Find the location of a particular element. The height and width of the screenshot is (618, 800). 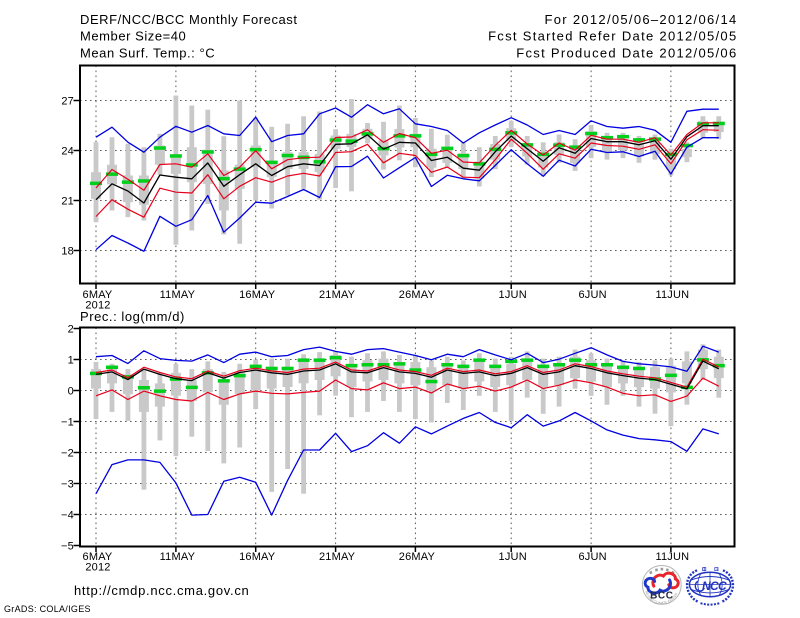

svg-text: 18 is located at coordinates (67, 252).